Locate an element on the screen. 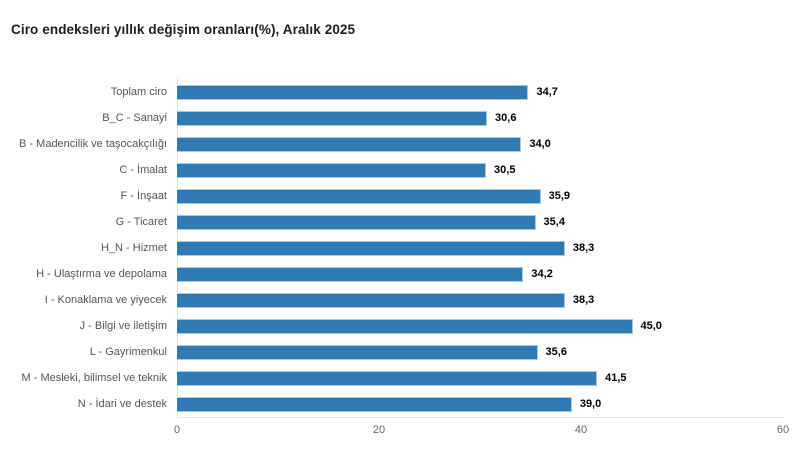 The height and width of the screenshot is (464, 804). category-label: I - Konaklama ve yiyecek is located at coordinates (105, 300).